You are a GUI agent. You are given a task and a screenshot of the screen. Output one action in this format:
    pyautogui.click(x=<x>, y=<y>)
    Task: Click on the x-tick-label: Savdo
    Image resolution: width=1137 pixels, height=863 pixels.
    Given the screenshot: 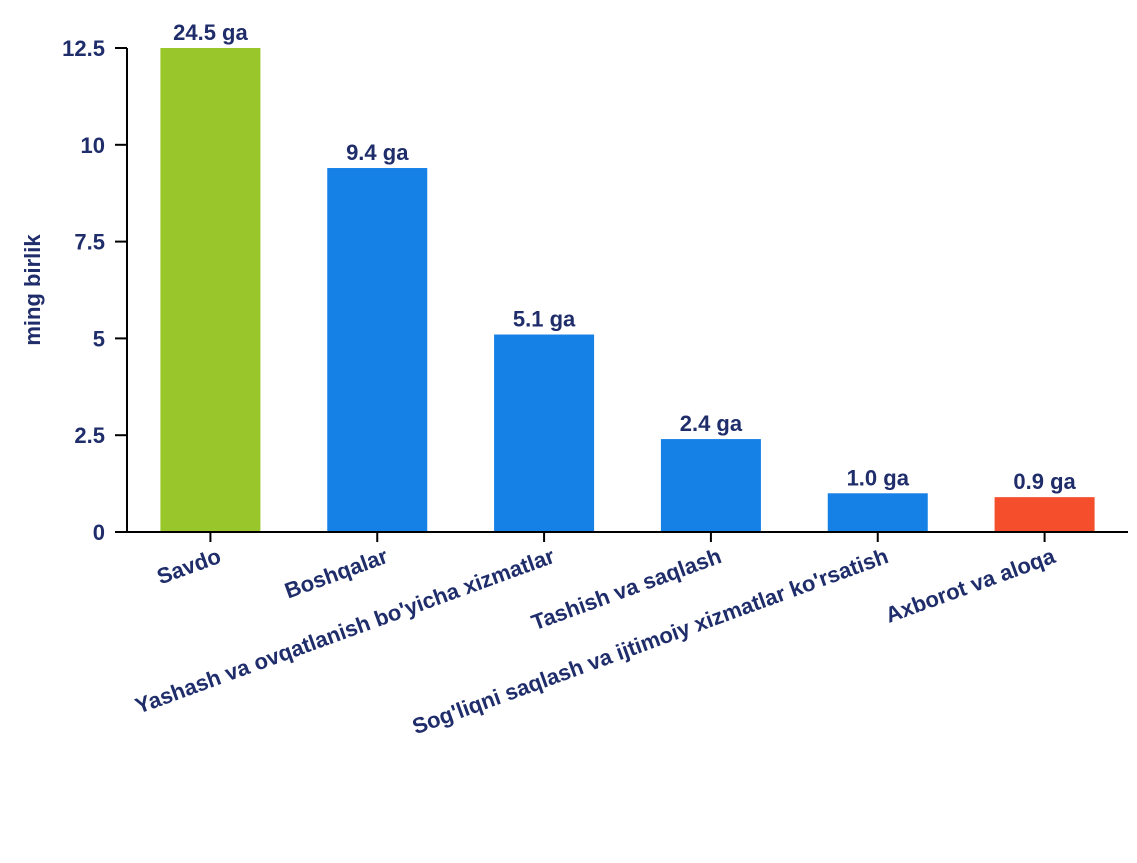 What is the action you would take?
    pyautogui.click(x=189, y=566)
    